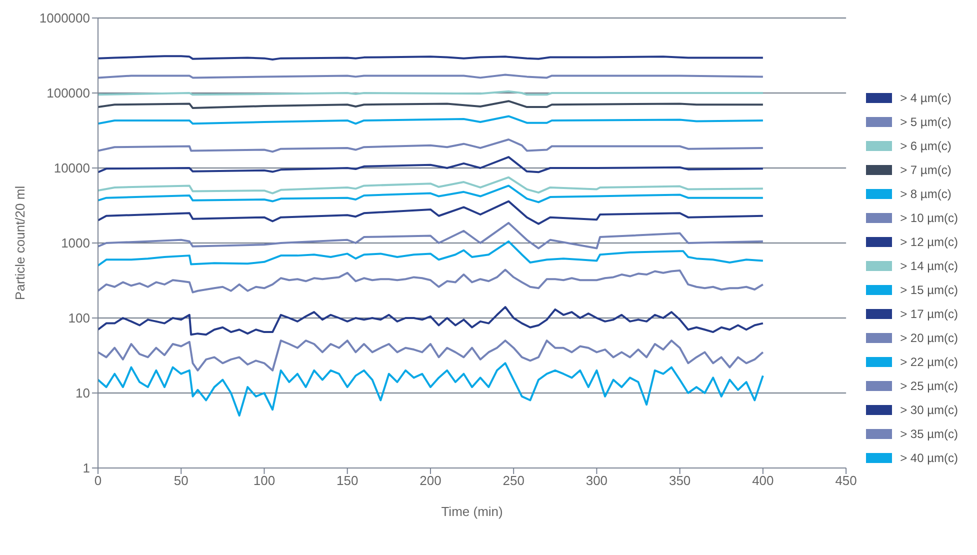  I want to click on y-tick-label: 1, so click(86, 468).